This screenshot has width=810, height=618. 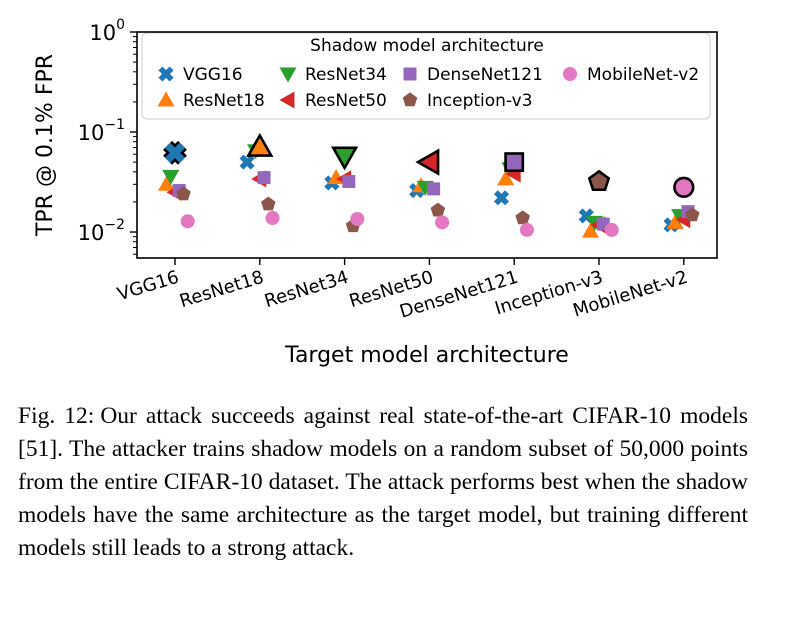 What do you see at coordinates (526, 229) in the screenshot?
I see `marker-mobilenet-v2-on-densenet121` at bounding box center [526, 229].